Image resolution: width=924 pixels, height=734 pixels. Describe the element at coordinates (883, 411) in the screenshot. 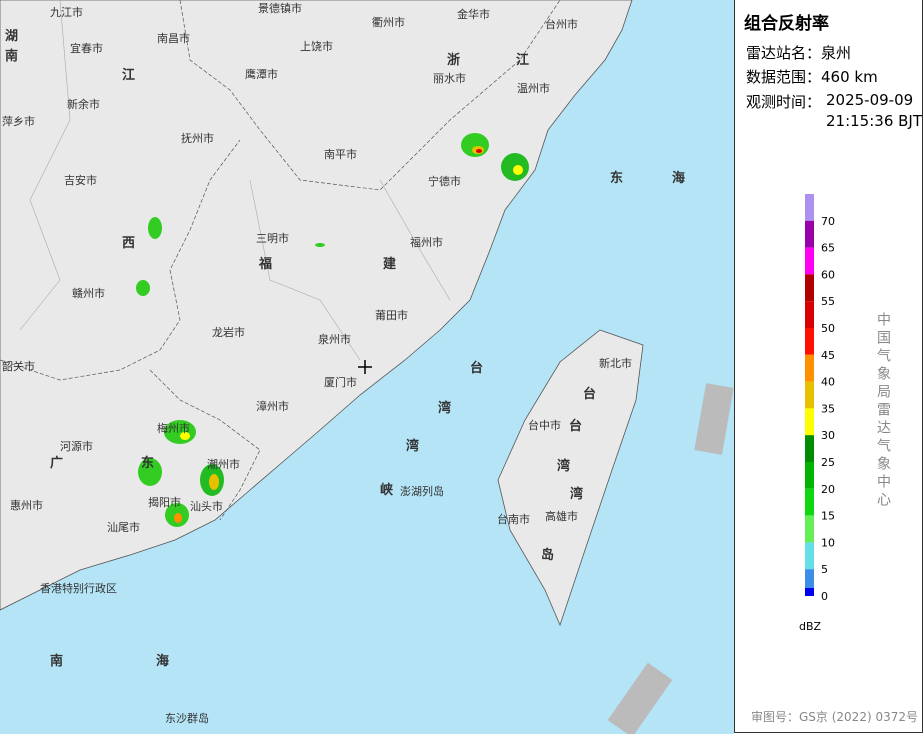

I see `credit: 中国气象局雷达气象中心` at that location.